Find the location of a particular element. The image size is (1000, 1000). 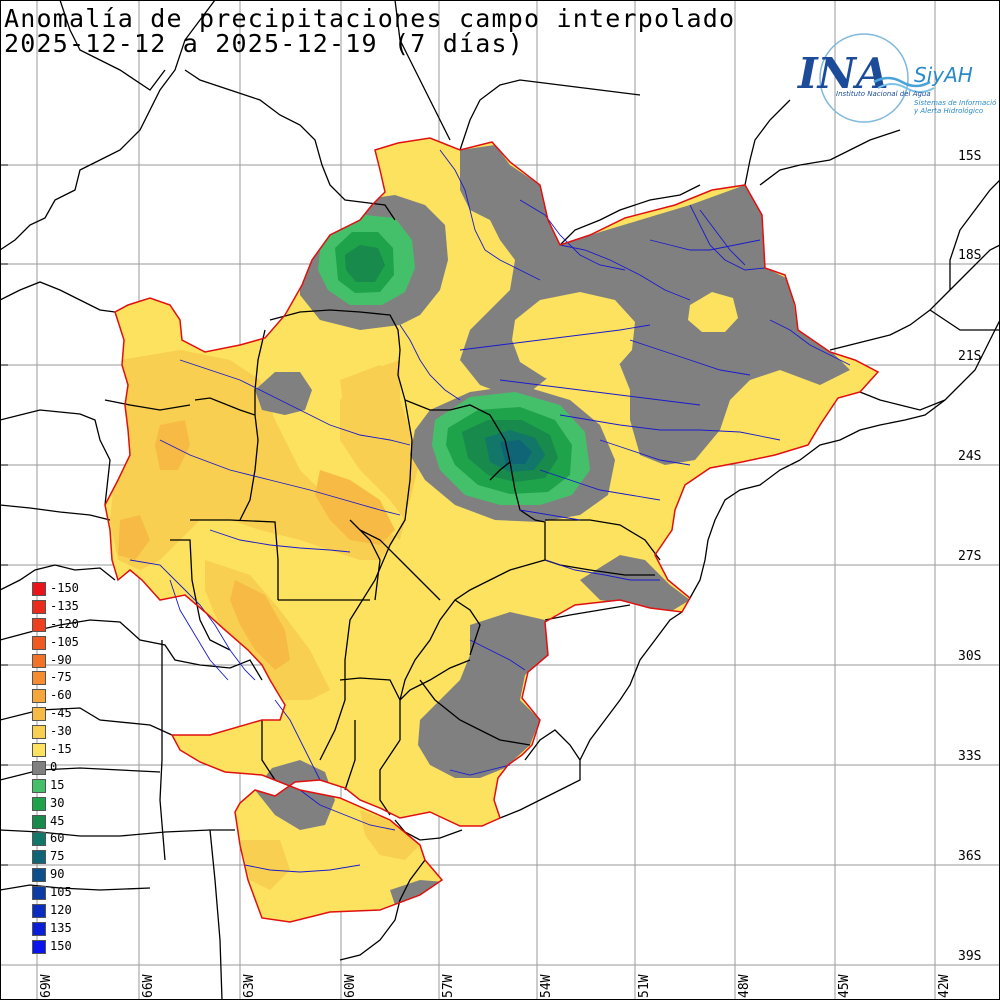

latitude-label: 18S is located at coordinates (970, 255).